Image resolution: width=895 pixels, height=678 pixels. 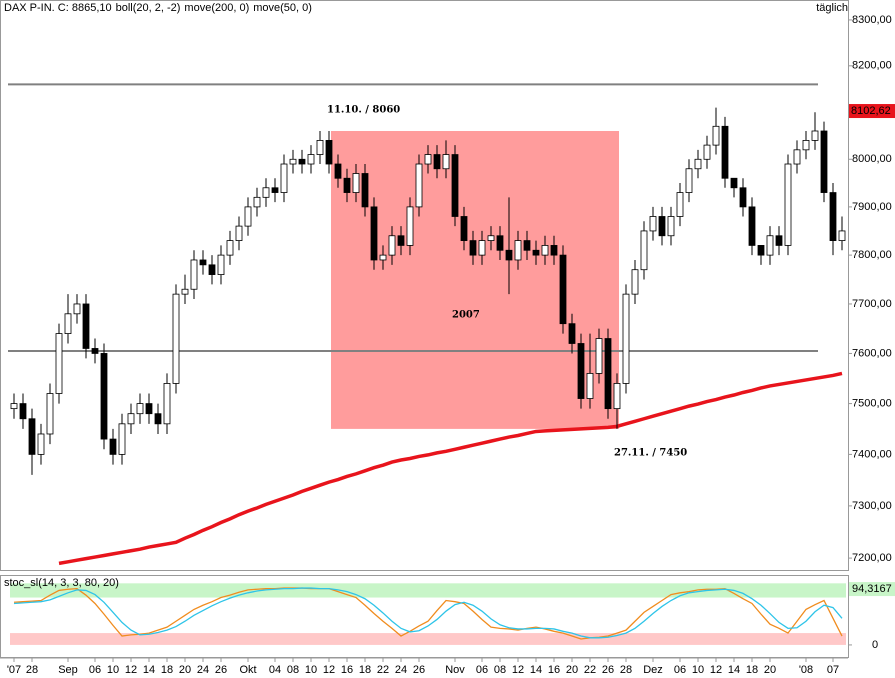 What do you see at coordinates (833, 670) in the screenshot?
I see `x-tick-label: 07` at bounding box center [833, 670].